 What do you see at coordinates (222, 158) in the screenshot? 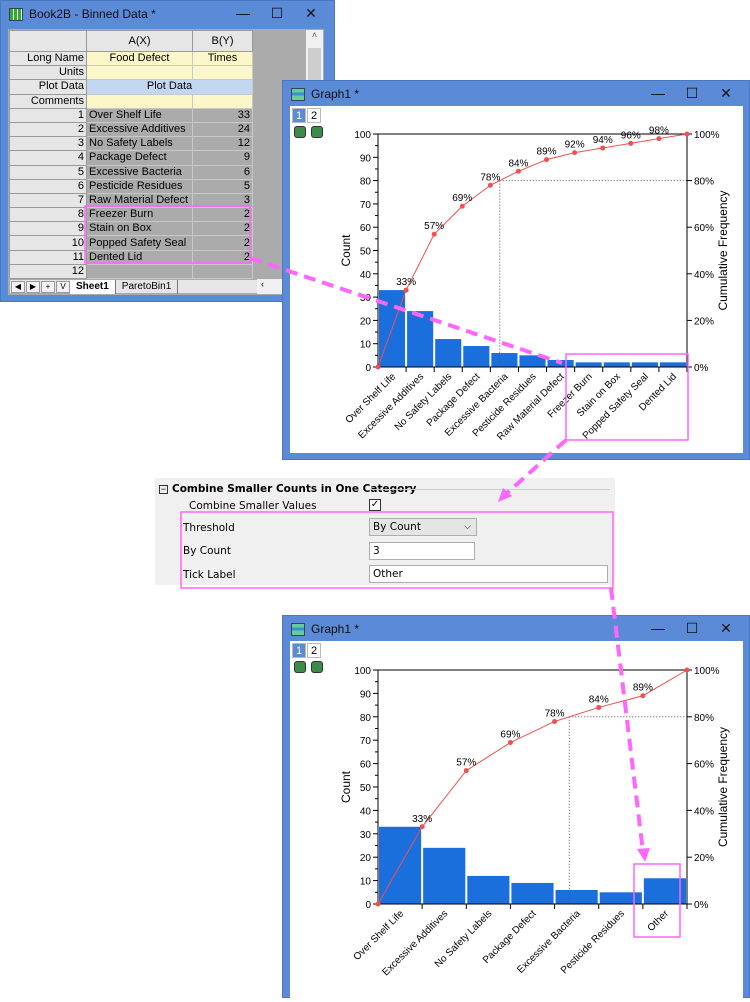
I see `cell-times: 9` at bounding box center [222, 158].